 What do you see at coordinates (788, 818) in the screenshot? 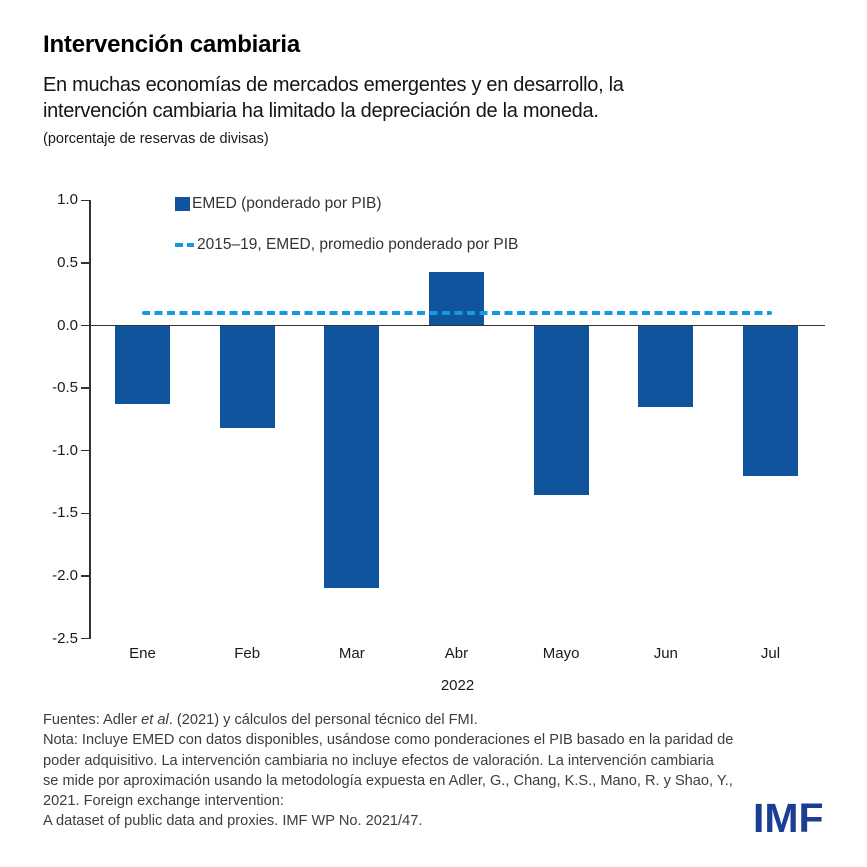
I see `imf-logo: IMF` at bounding box center [788, 818].